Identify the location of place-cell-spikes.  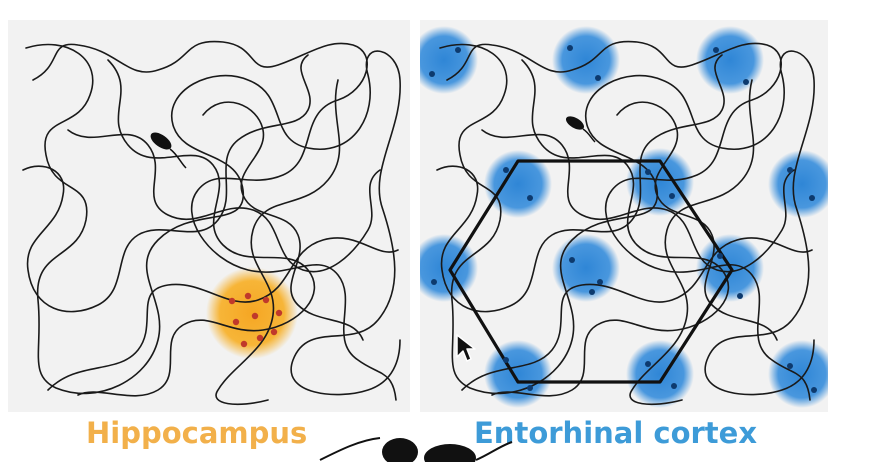
(255, 320).